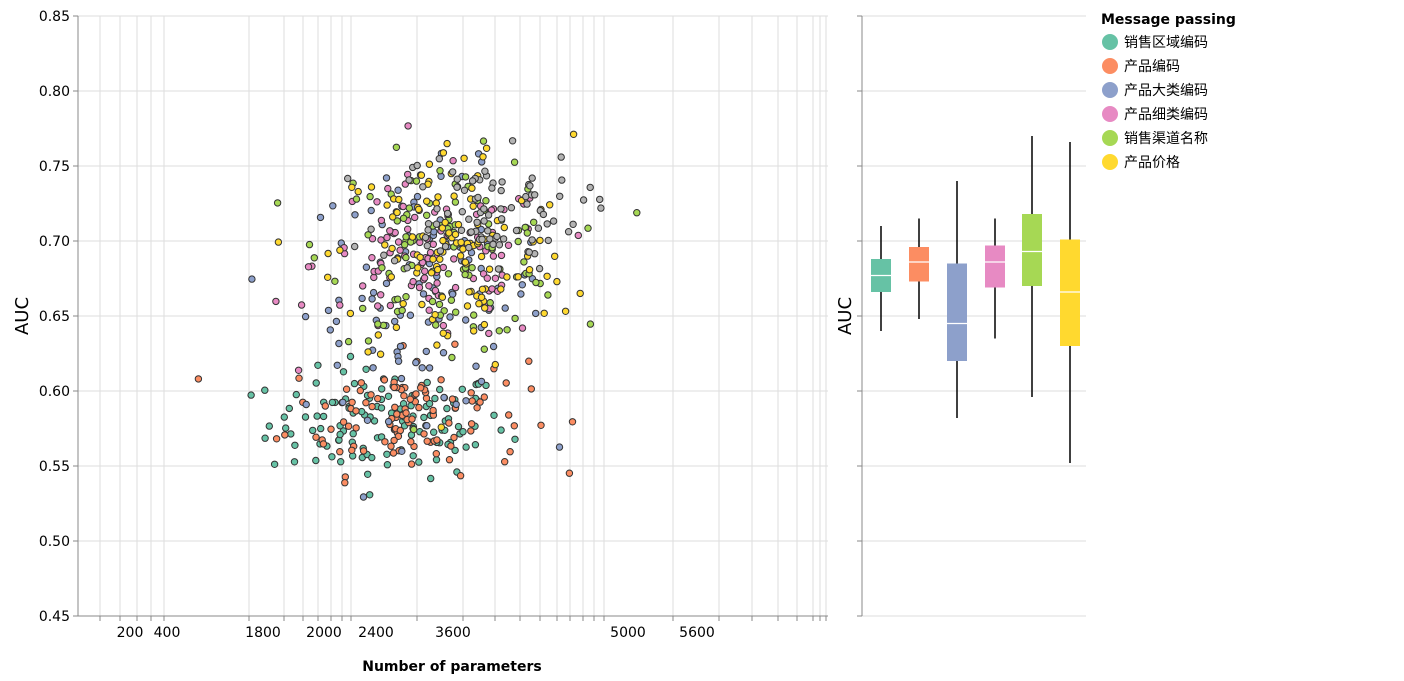 The height and width of the screenshot is (681, 1404). What do you see at coordinates (1166, 115) in the screenshot?
I see `legend-label: 产品细类编码` at bounding box center [1166, 115].